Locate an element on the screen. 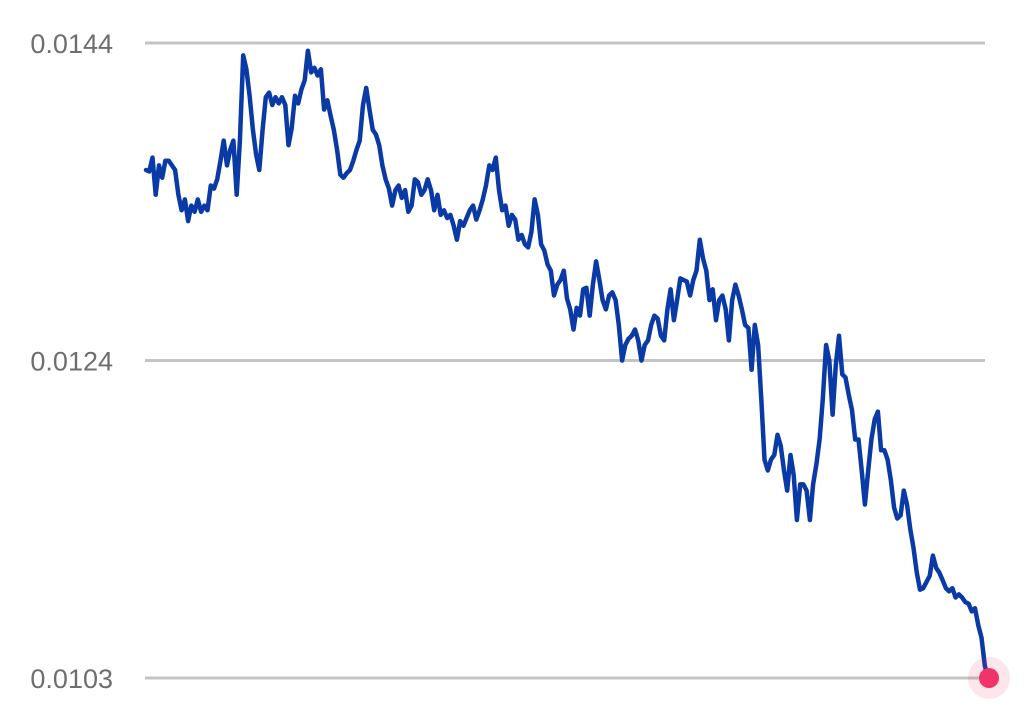 The height and width of the screenshot is (726, 1024). y-tick-label: 0.0144 is located at coordinates (71, 44).